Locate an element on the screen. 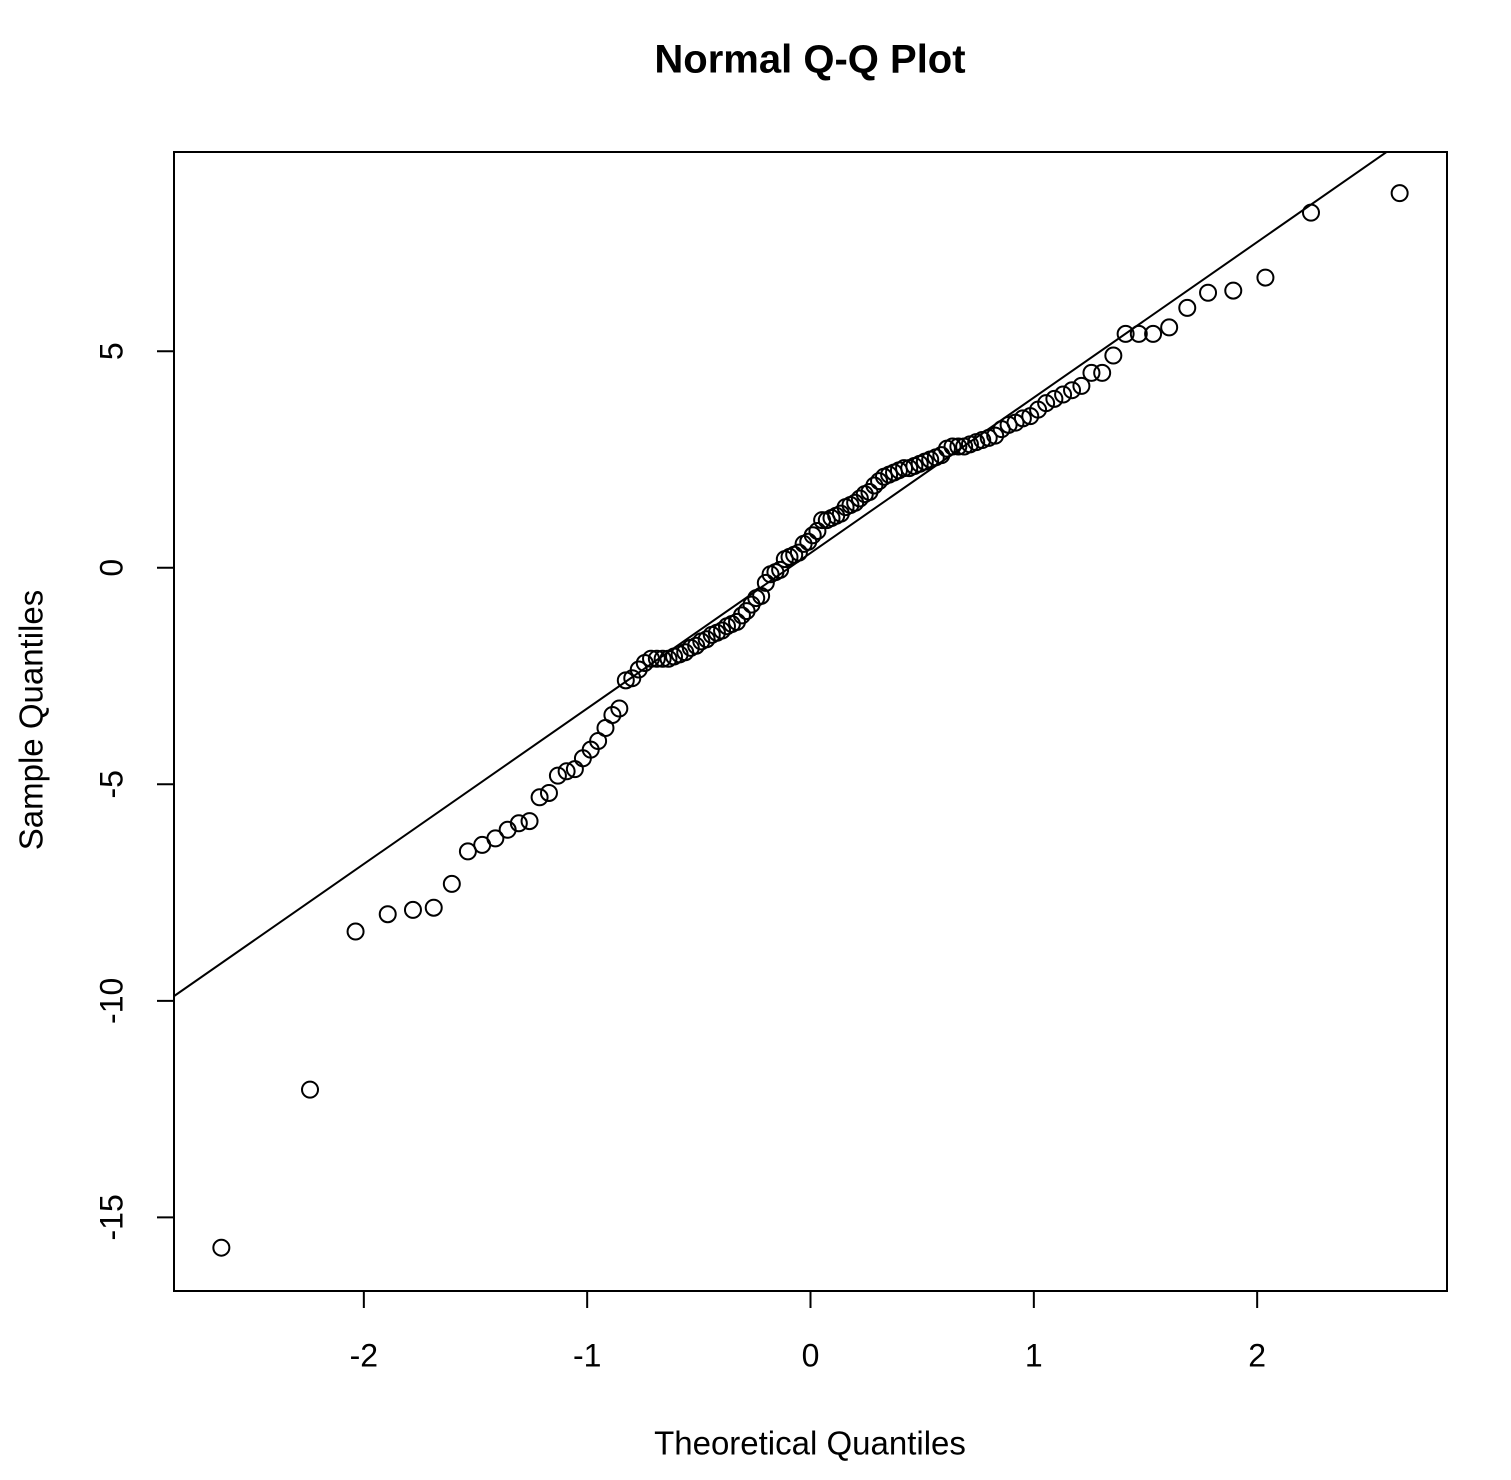 This screenshot has height=1480, width=1511. y-tick-label: -5 is located at coordinates (111, 784).